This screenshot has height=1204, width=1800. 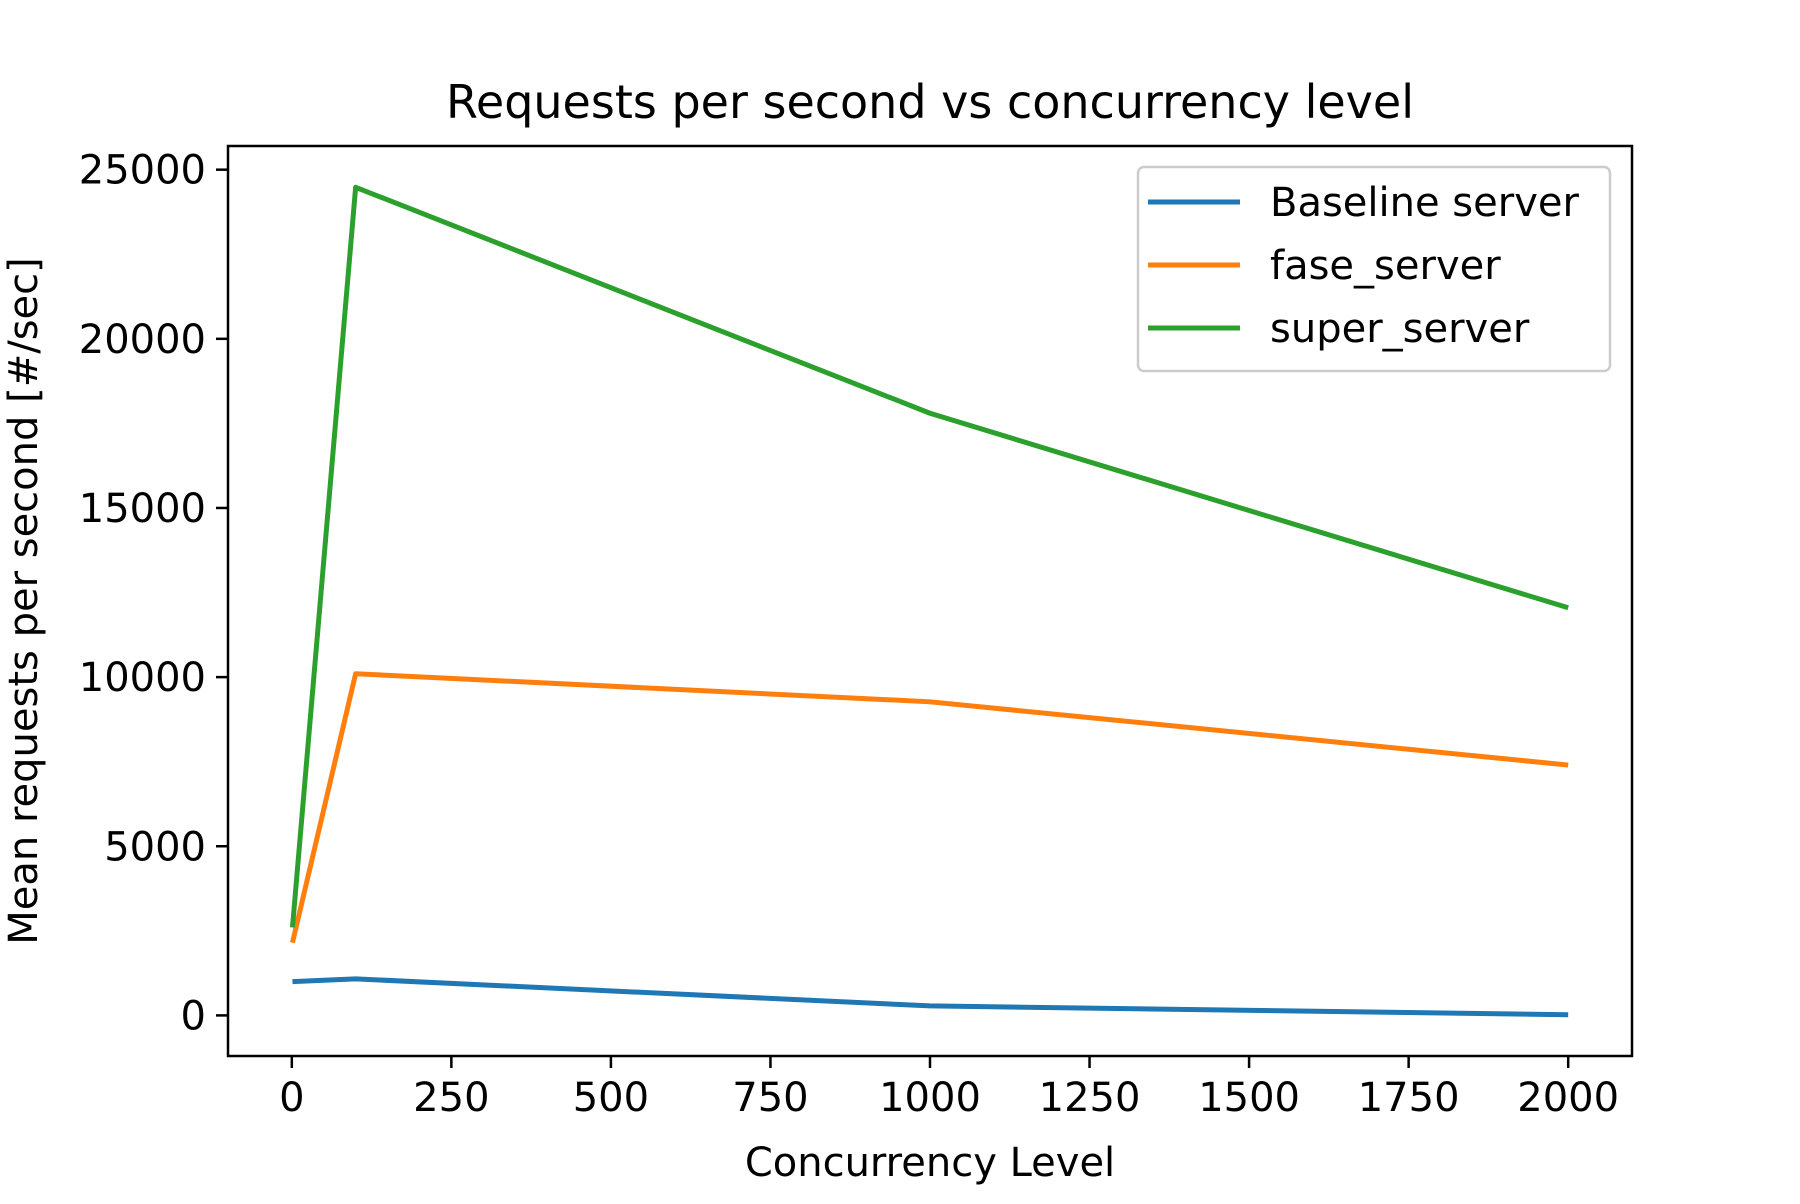 I want to click on legend-items: Baseline server fase_server super_server, so click(x=1363, y=266).